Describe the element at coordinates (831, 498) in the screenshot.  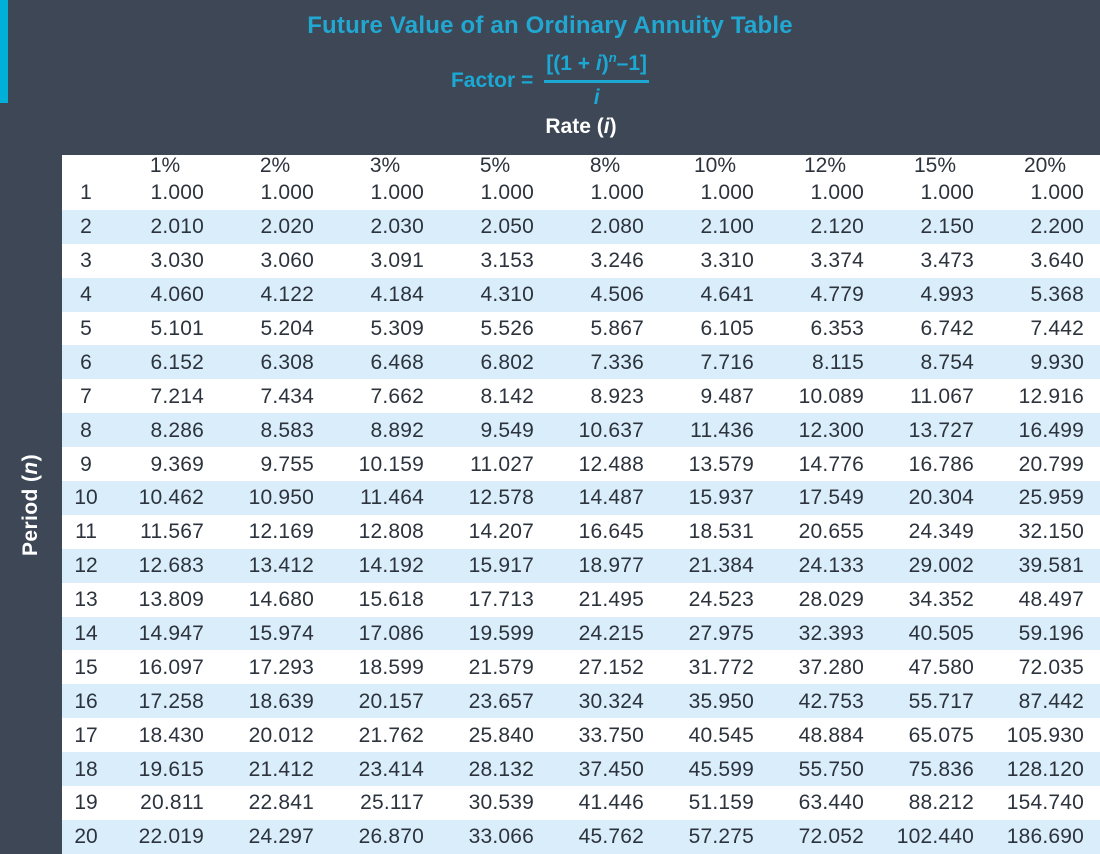
I see `factor-value-cell: 17.549` at that location.